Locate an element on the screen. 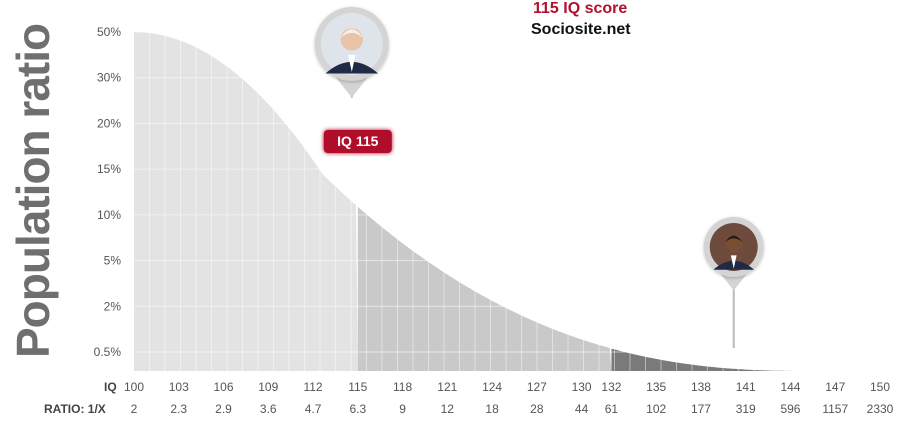  highlight-guides is located at coordinates (247, 261).